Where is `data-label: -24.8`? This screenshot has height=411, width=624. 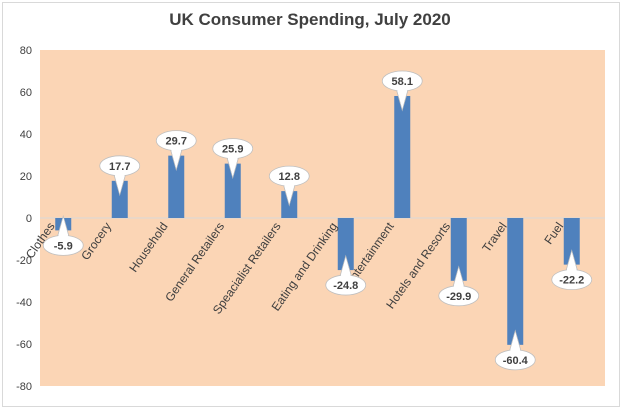 data-label: -24.8 is located at coordinates (345, 286).